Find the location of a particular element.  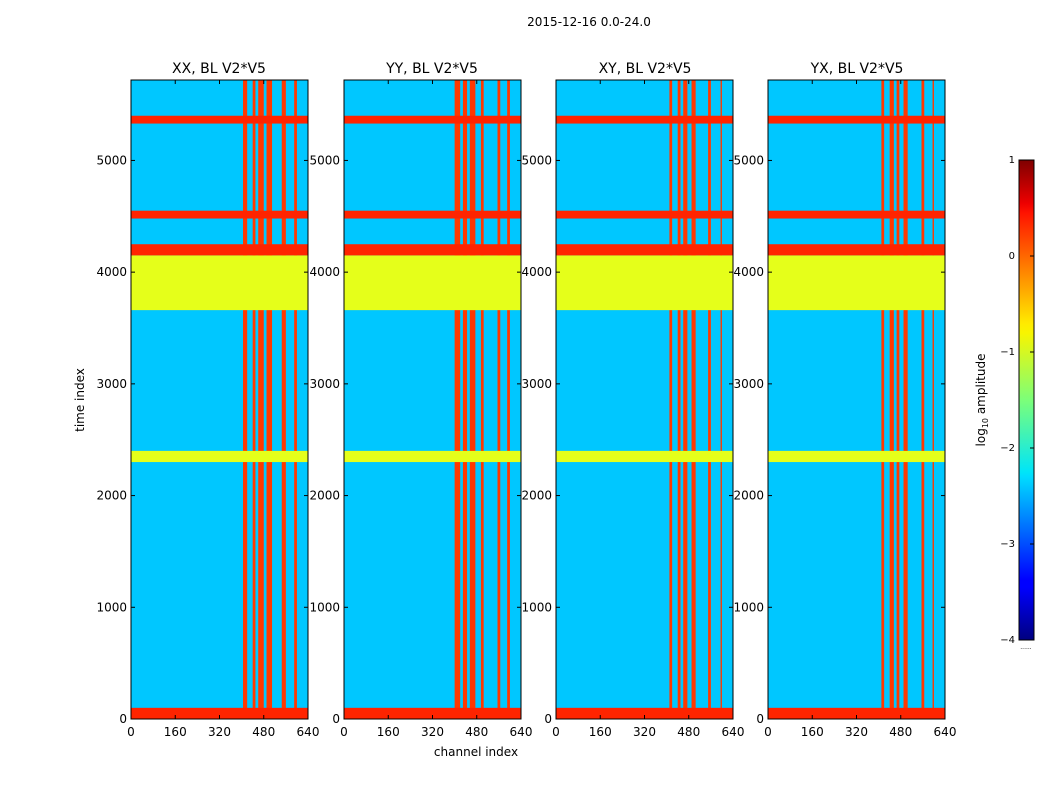

y-tick-label-xy-1: 1000 is located at coordinates (536, 607).